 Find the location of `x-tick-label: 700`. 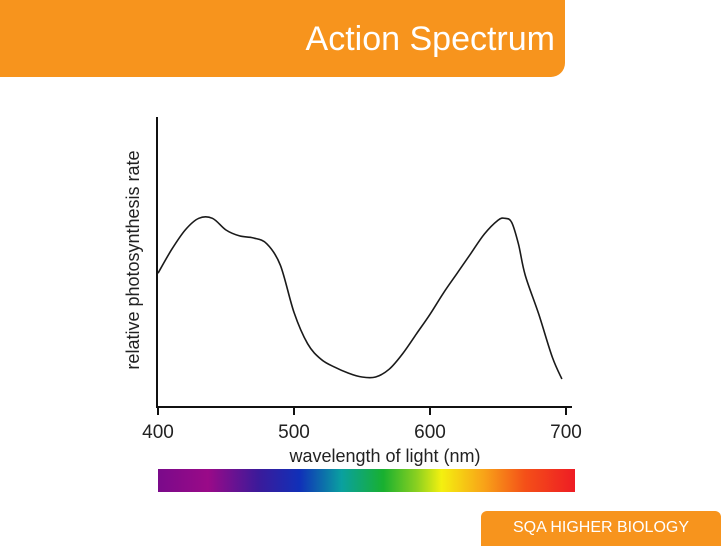

x-tick-label: 700 is located at coordinates (566, 432).